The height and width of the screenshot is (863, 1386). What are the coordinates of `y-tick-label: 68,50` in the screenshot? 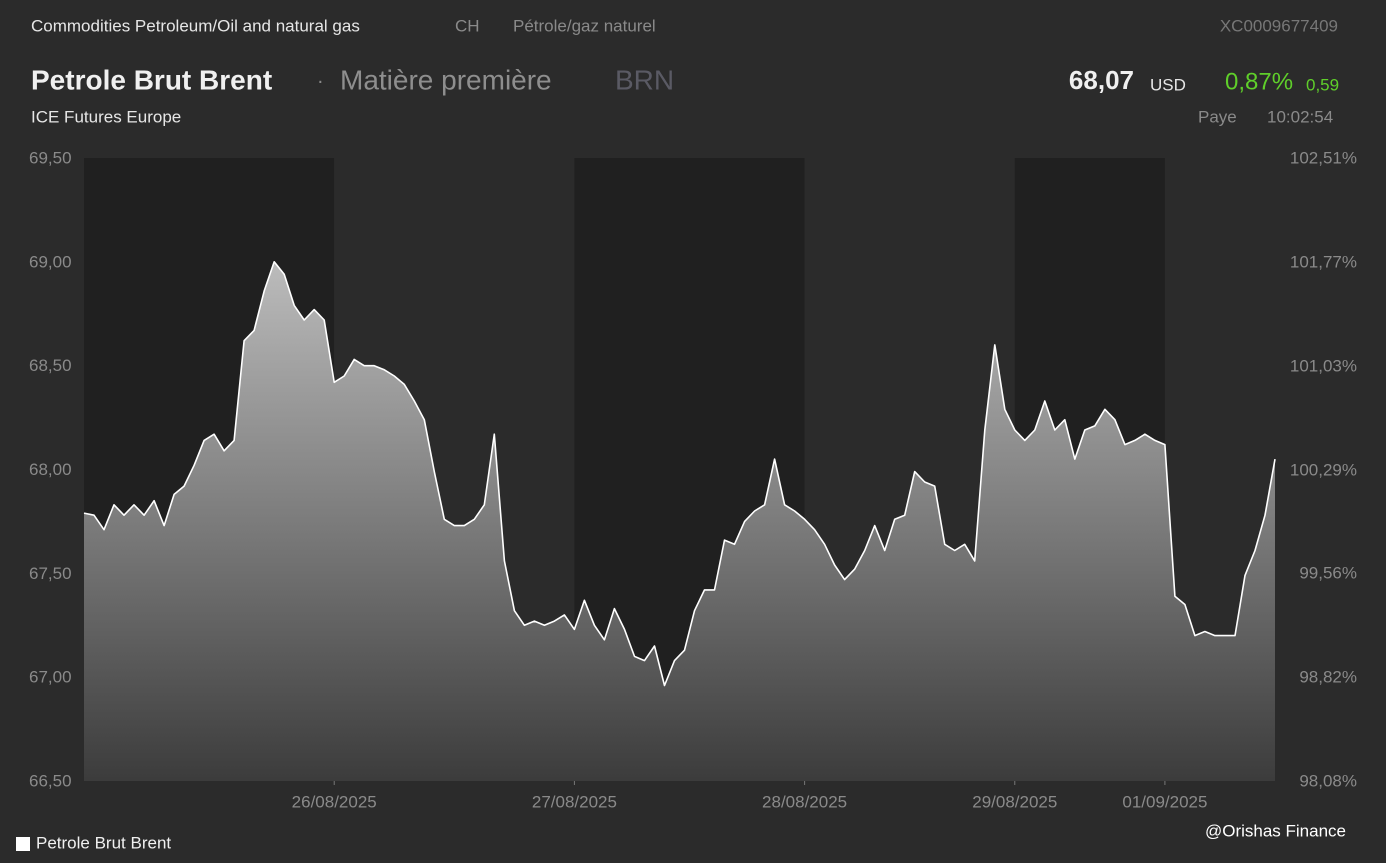 It's located at (50, 365).